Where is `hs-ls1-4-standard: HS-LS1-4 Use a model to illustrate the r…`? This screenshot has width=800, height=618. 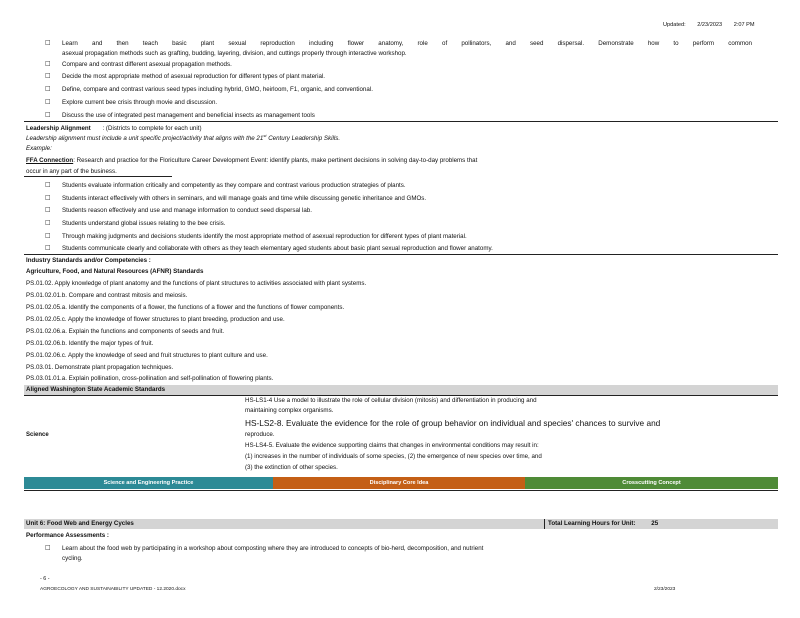 hs-ls1-4-standard: HS-LS1-4 Use a model to illustrate the r… is located at coordinates (391, 400).